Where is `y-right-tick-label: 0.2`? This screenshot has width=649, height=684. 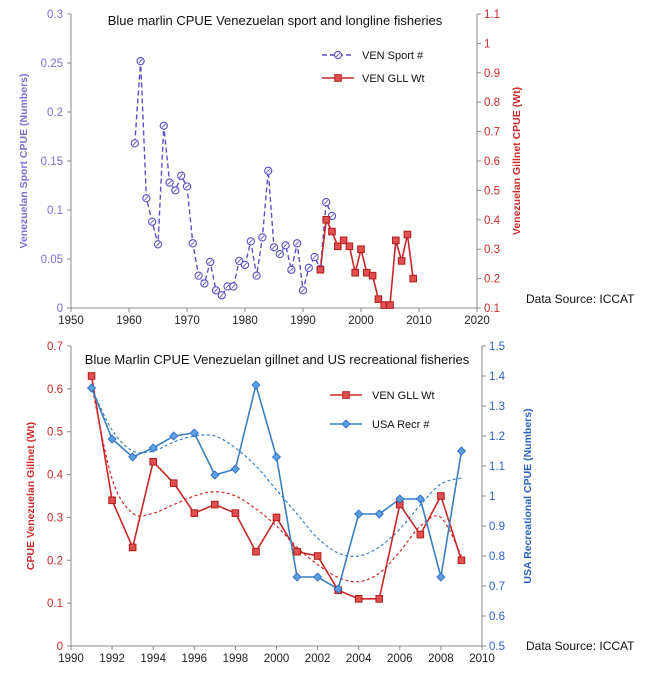
y-right-tick-label: 0.2 is located at coordinates (492, 280).